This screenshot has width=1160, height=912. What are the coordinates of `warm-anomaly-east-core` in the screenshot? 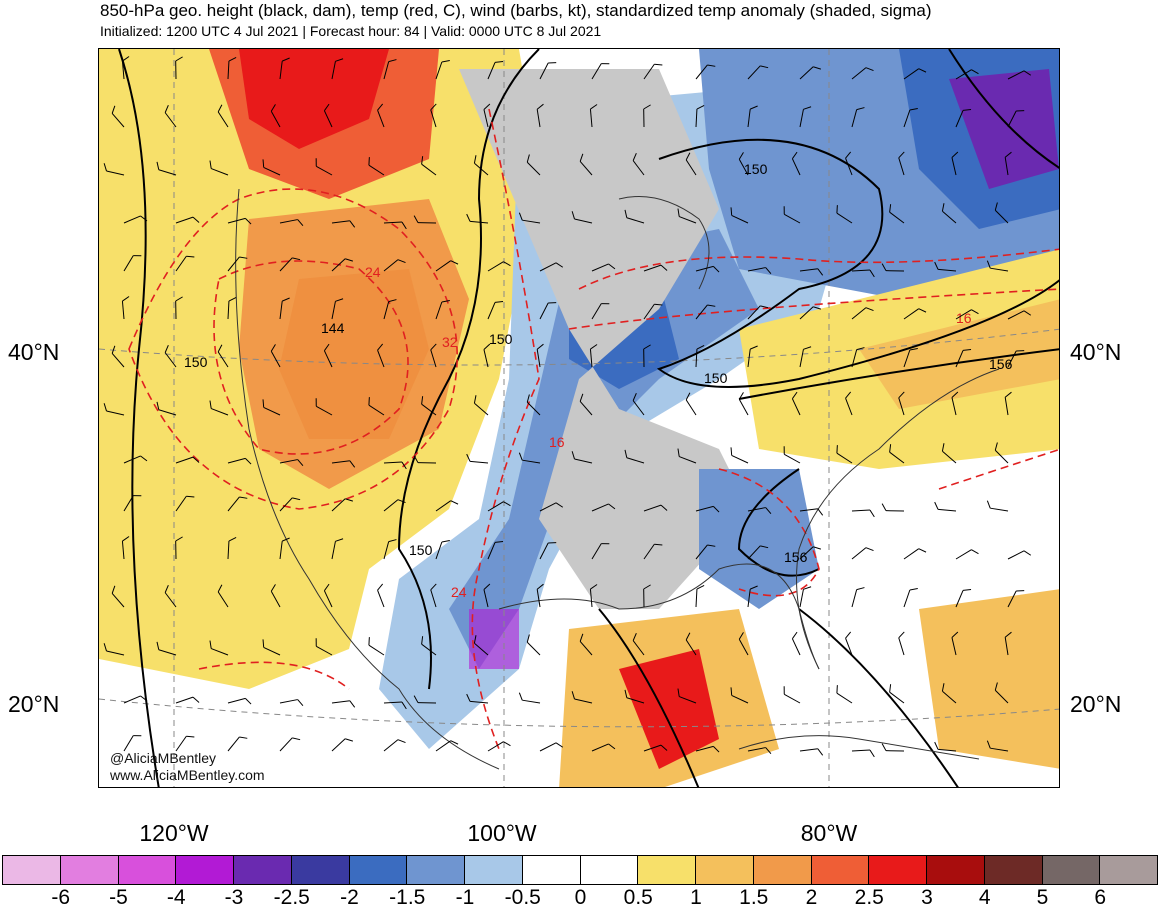 It's located at (959, 354).